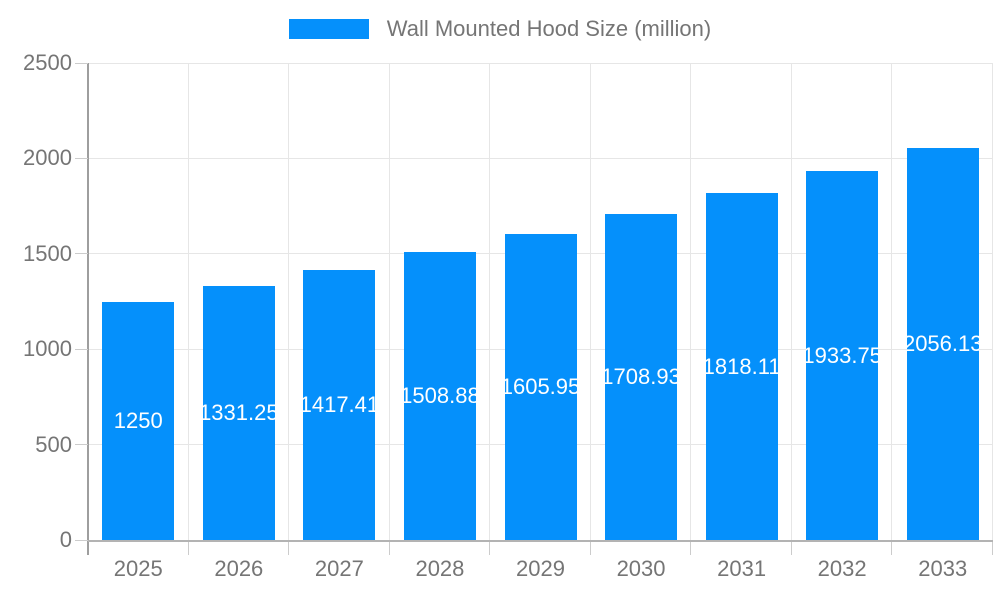 The width and height of the screenshot is (1000, 600). Describe the element at coordinates (540, 568) in the screenshot. I see `x-axis-label-2029: 2029` at that location.